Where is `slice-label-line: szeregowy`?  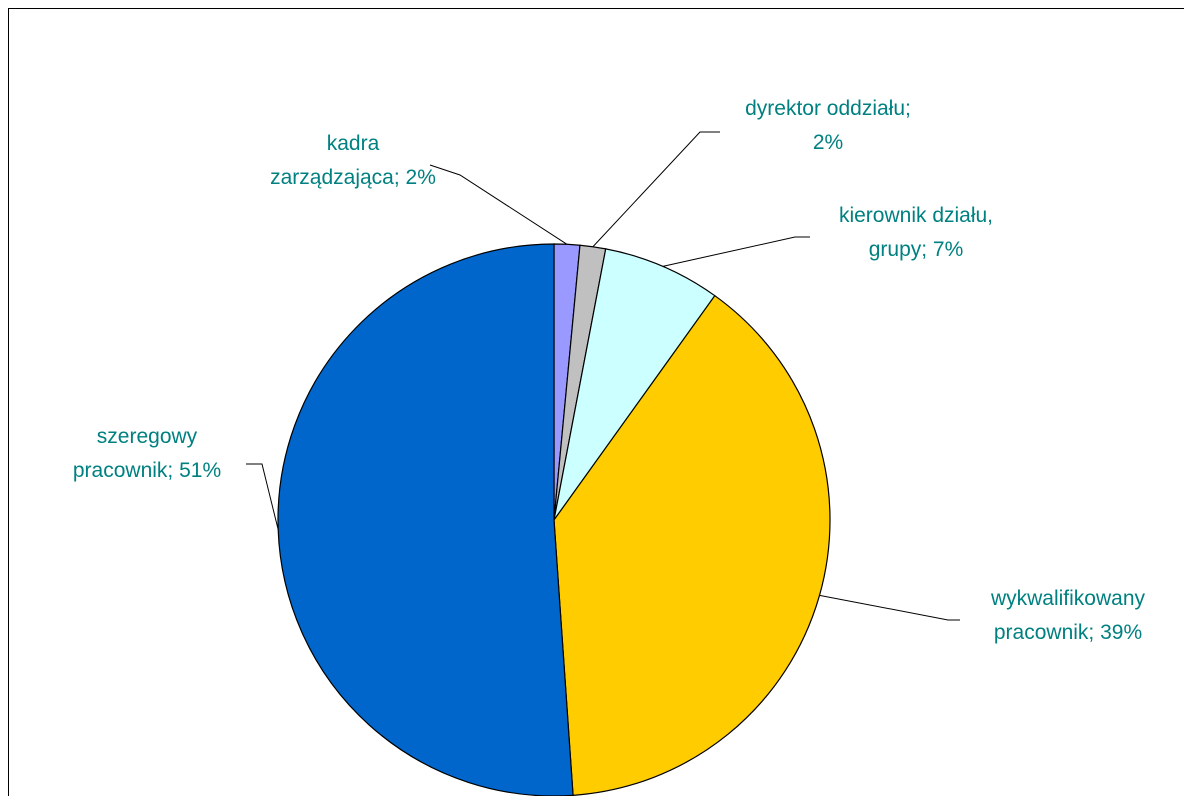
slice-label-line: szeregowy is located at coordinates (147, 436).